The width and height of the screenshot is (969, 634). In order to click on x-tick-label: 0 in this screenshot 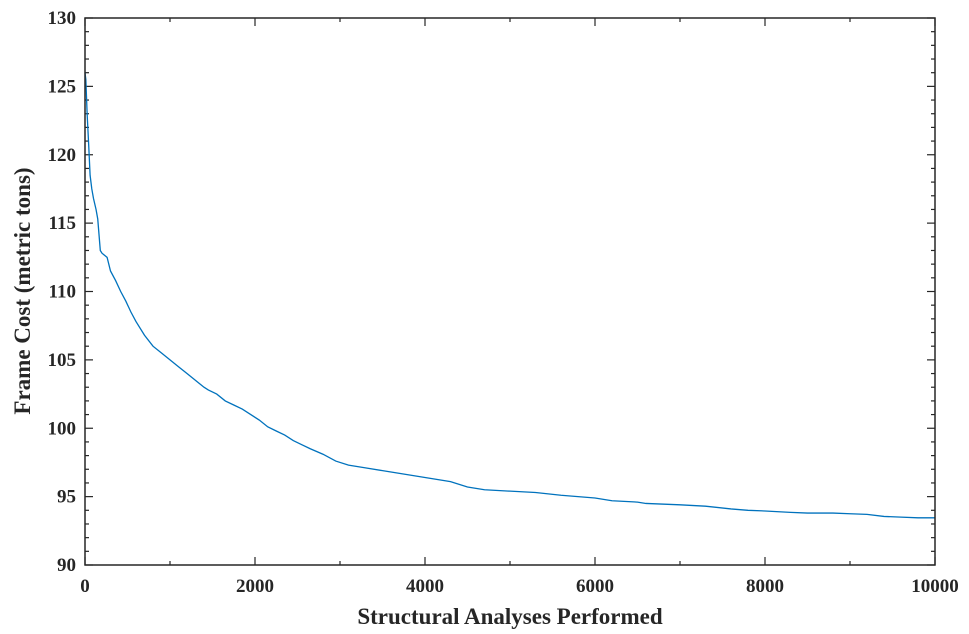, I will do `click(85, 586)`.